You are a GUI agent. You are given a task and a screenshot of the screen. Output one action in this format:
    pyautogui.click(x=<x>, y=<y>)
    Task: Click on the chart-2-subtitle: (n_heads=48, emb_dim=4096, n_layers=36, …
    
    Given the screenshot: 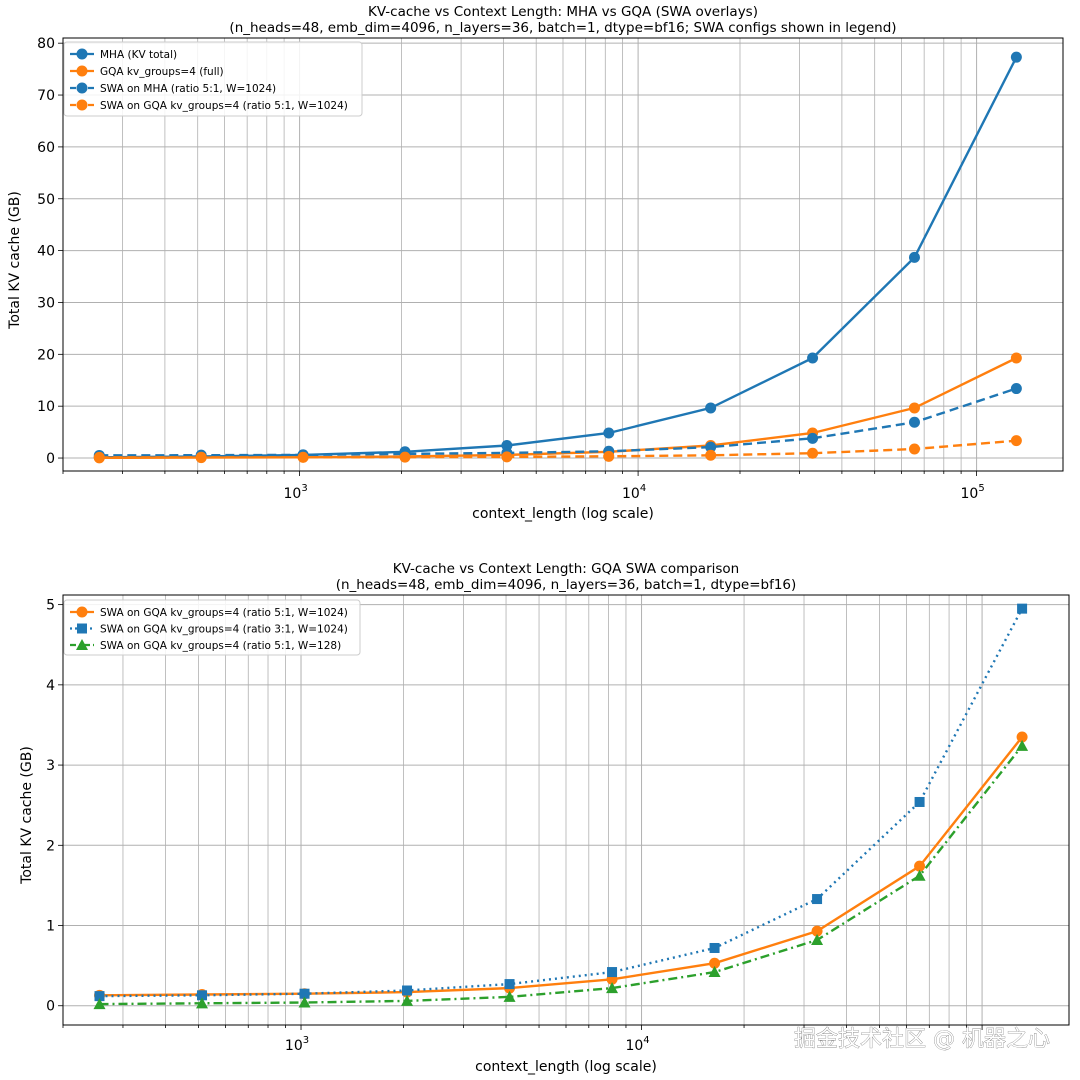 What is the action you would take?
    pyautogui.click(x=566, y=585)
    